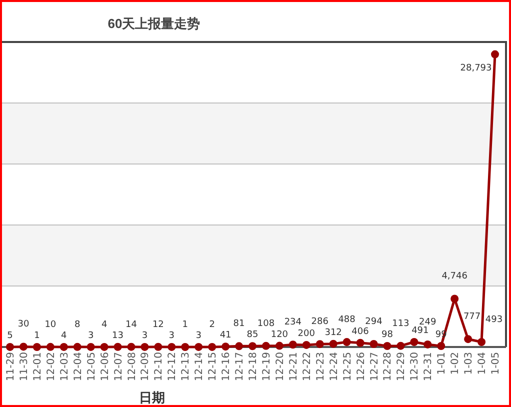 This screenshot has width=511, height=407. I want to click on x-tick-label: 12-25, so click(348, 367).